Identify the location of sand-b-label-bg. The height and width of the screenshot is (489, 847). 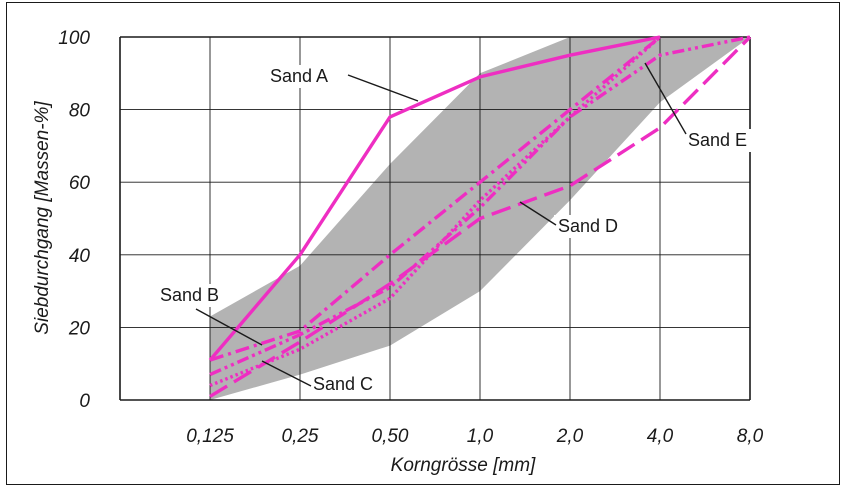
(189, 295).